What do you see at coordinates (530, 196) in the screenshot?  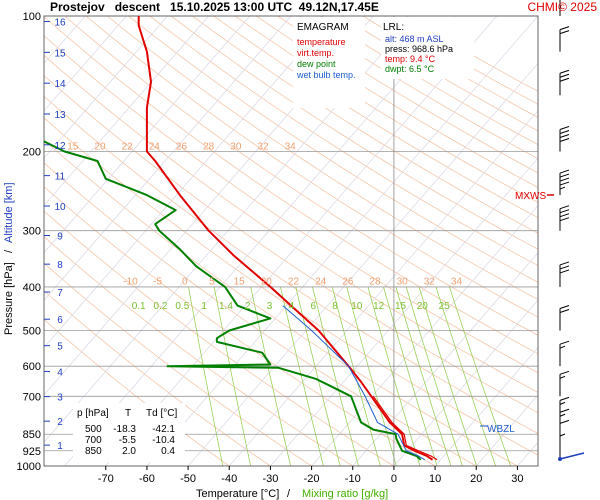 I see `mxws-marker: MXWS` at bounding box center [530, 196].